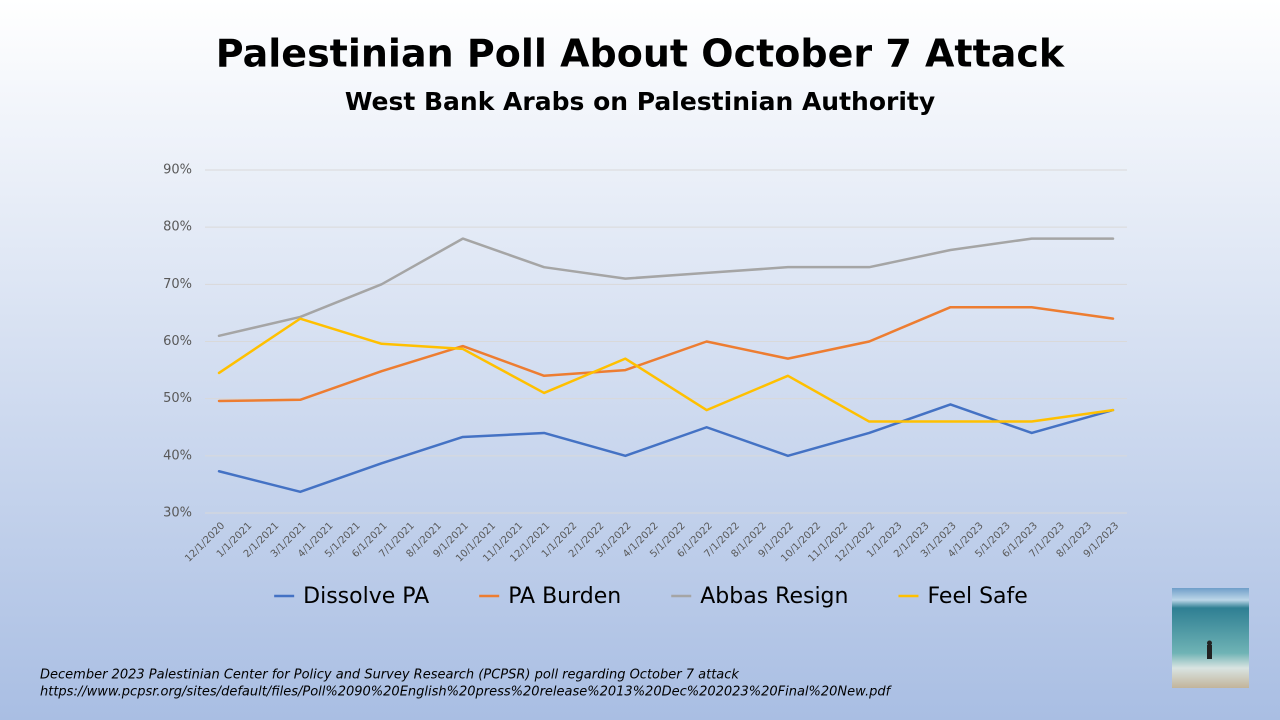 This screenshot has height=720, width=1280. What do you see at coordinates (366, 596) in the screenshot?
I see `legend-label: Dissolve PA` at bounding box center [366, 596].